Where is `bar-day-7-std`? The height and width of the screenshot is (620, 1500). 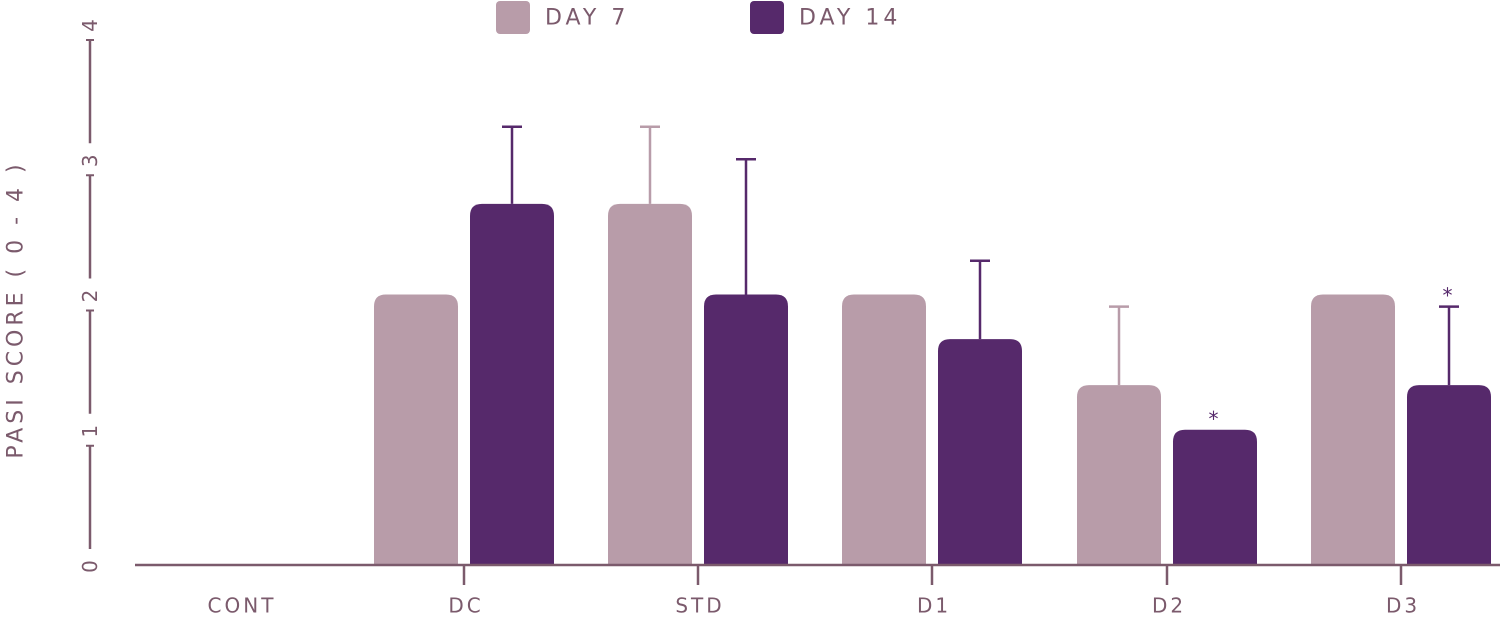 bar-day-7-std is located at coordinates (650, 384).